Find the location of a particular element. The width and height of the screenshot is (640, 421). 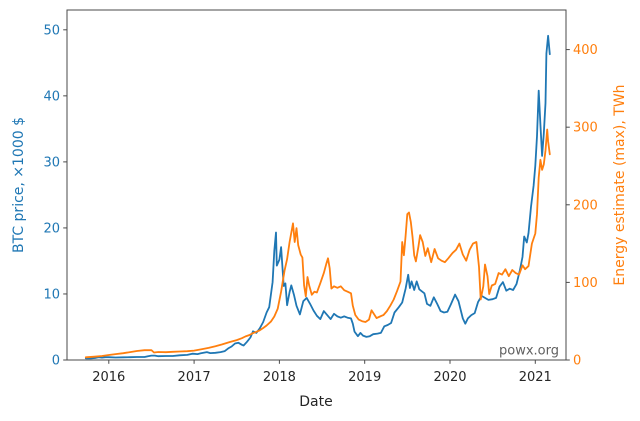

y-tick-label-right: 300 is located at coordinates (585, 128).